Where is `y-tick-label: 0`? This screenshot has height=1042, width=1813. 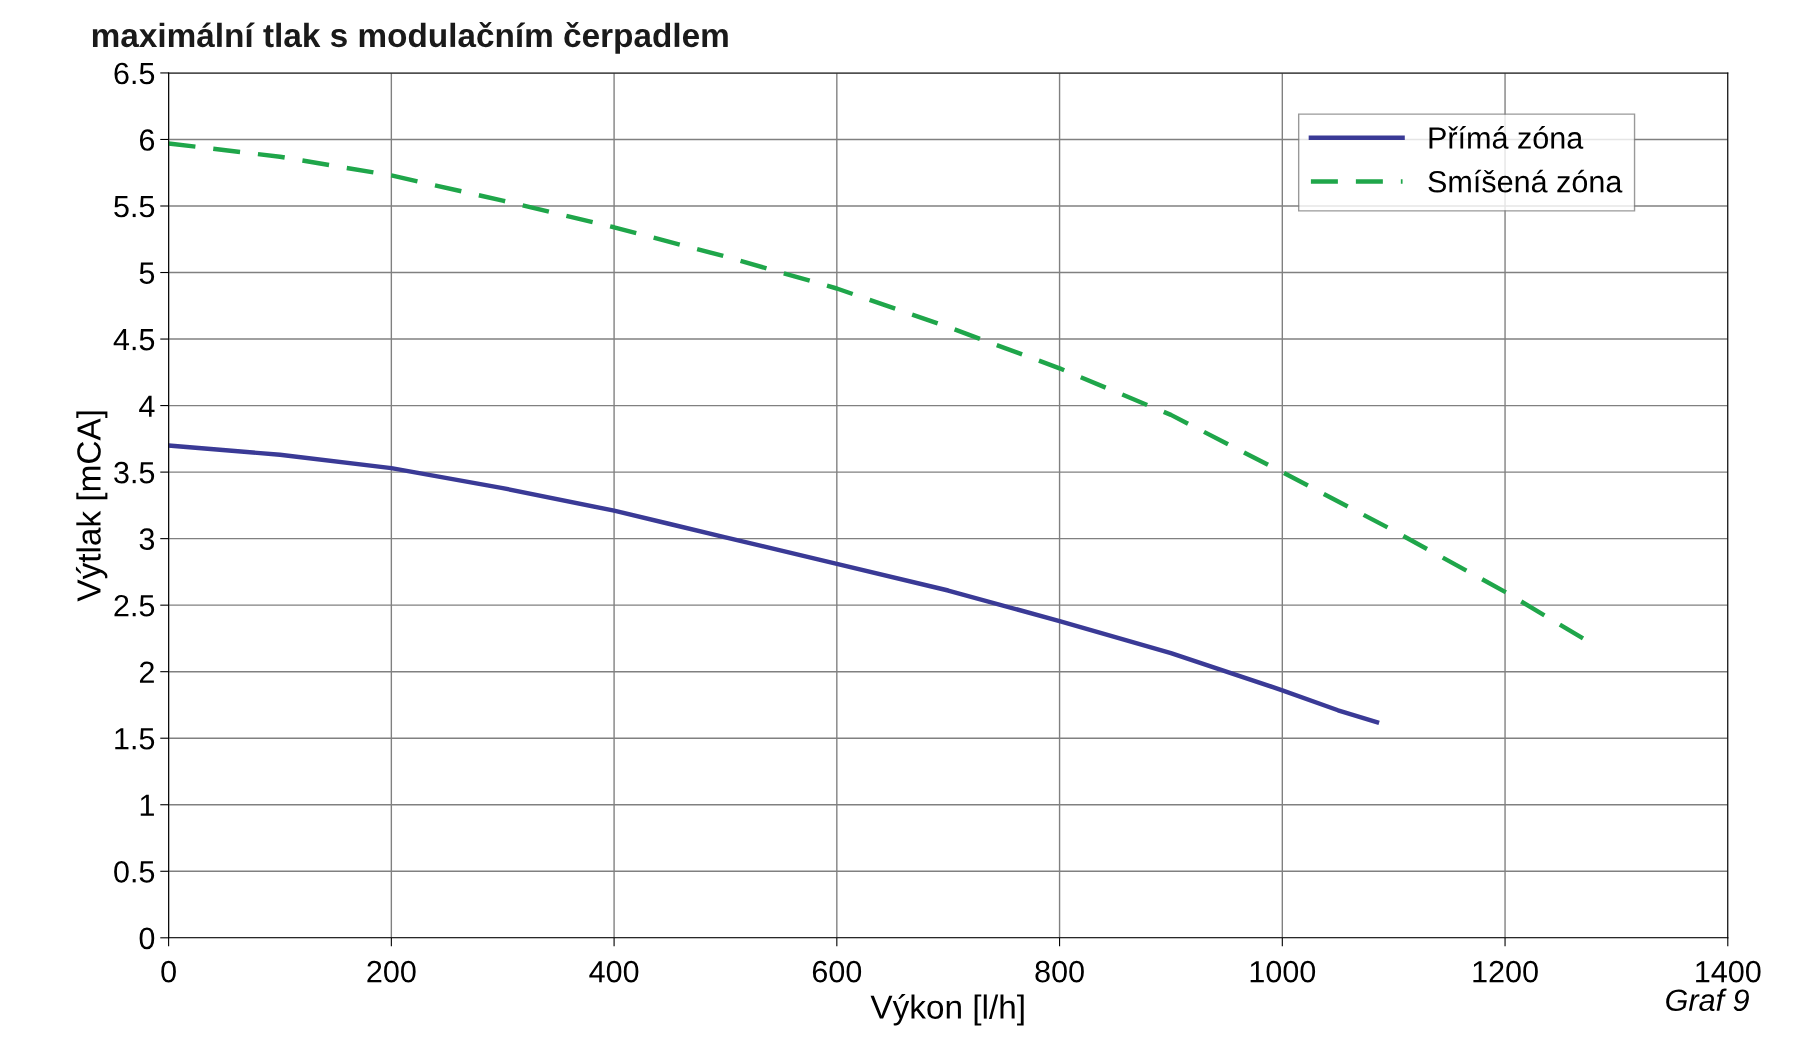 y-tick-label: 0 is located at coordinates (147, 938).